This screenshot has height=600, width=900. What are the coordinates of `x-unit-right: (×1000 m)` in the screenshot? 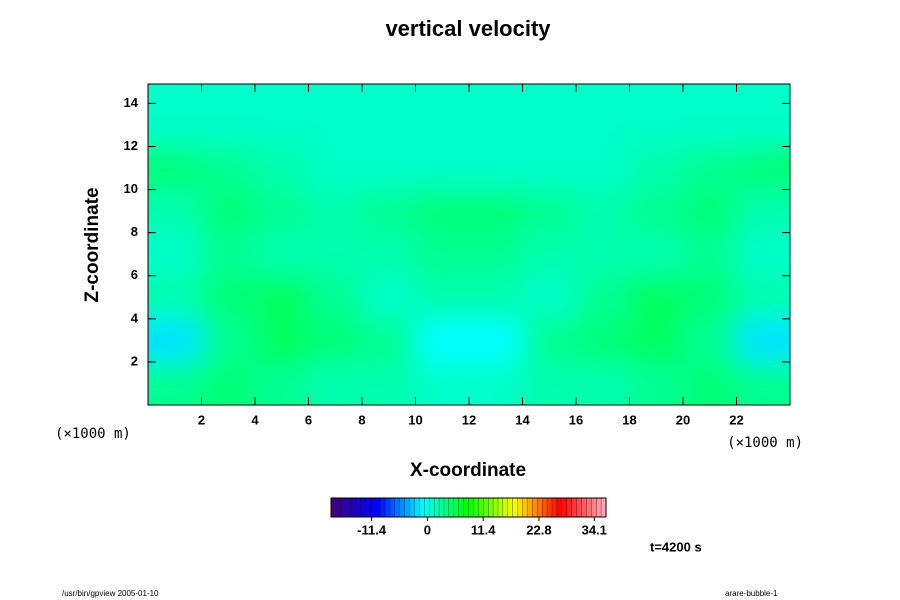 It's located at (765, 443).